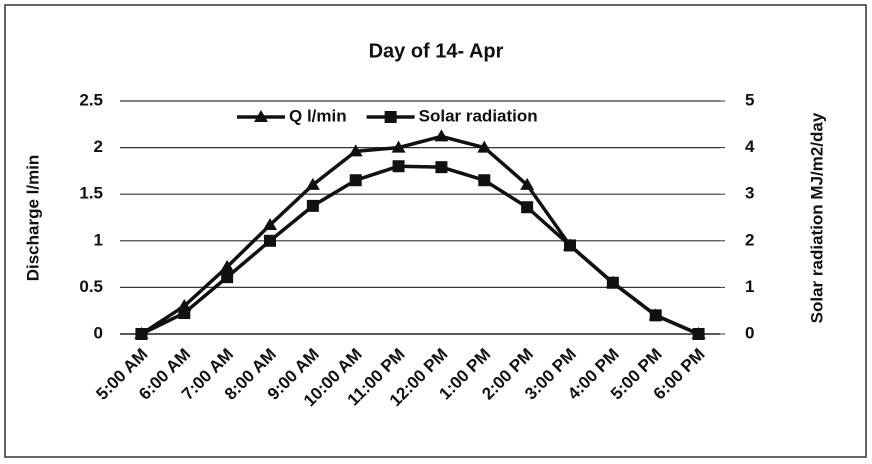 The image size is (872, 464). I want to click on legend-label: Solar radiation, so click(478, 115).